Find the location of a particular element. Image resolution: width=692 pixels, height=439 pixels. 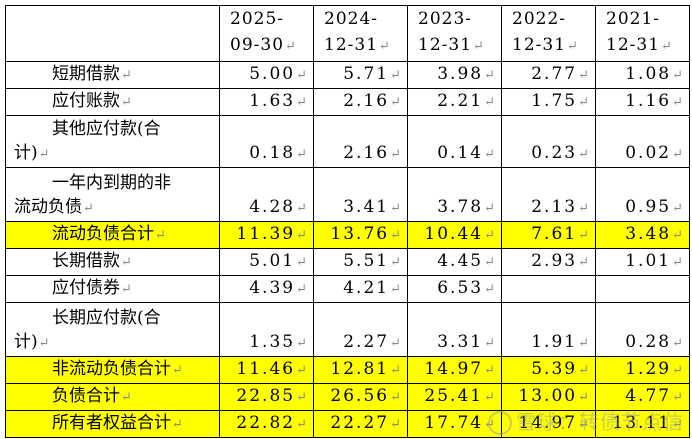

header-cell: 2021- 12-31↵ is located at coordinates (642, 33).